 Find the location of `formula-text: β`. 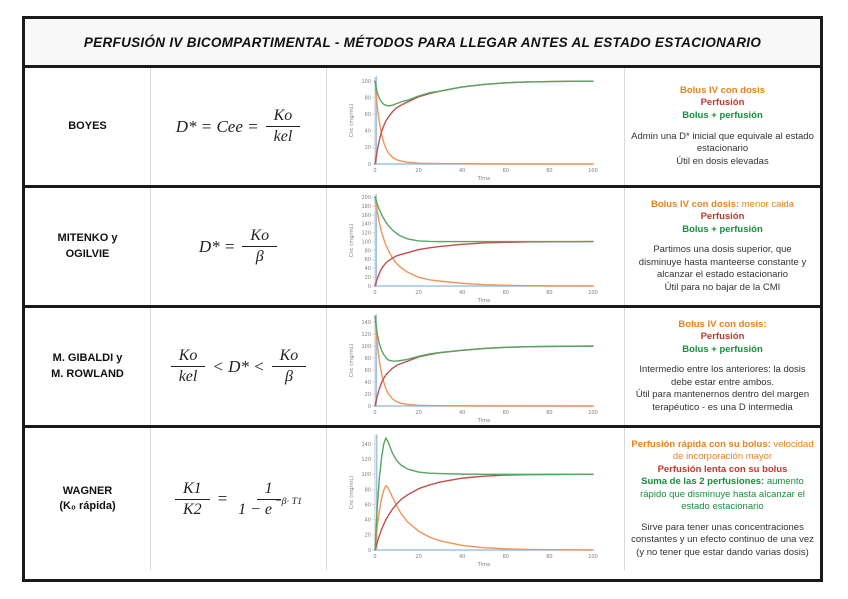

formula-text: β is located at coordinates (259, 256).